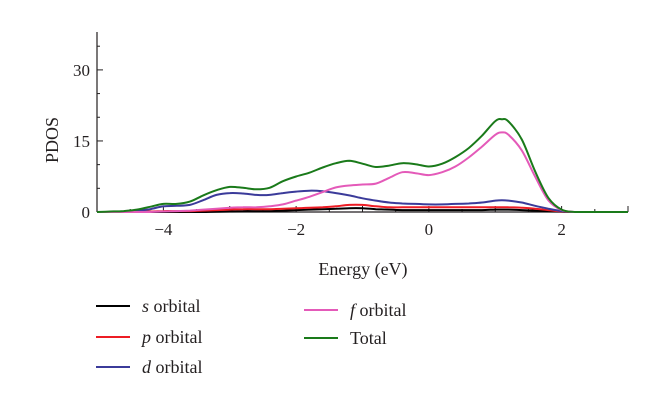 The width and height of the screenshot is (660, 405). What do you see at coordinates (52, 140) in the screenshot?
I see `y-axis-label: PDOS` at bounding box center [52, 140].